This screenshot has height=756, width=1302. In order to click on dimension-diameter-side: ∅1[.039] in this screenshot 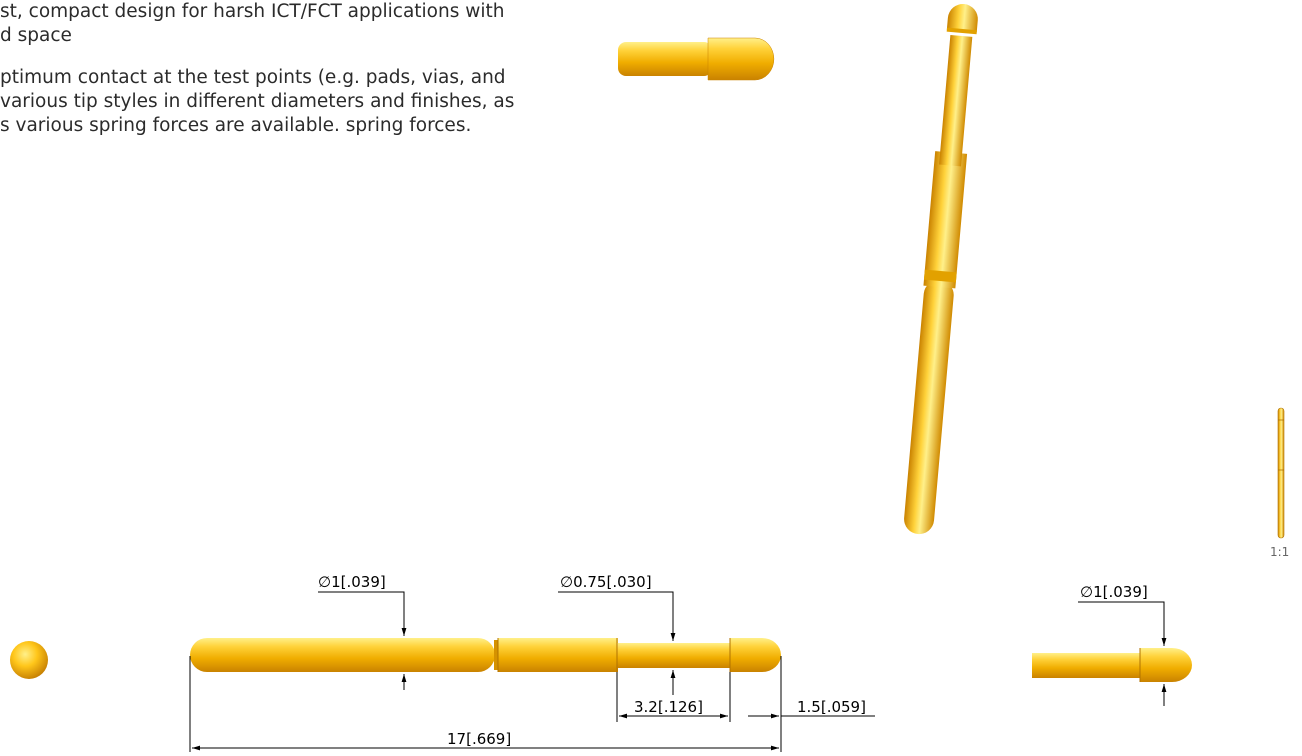, I will do `click(1114, 592)`.